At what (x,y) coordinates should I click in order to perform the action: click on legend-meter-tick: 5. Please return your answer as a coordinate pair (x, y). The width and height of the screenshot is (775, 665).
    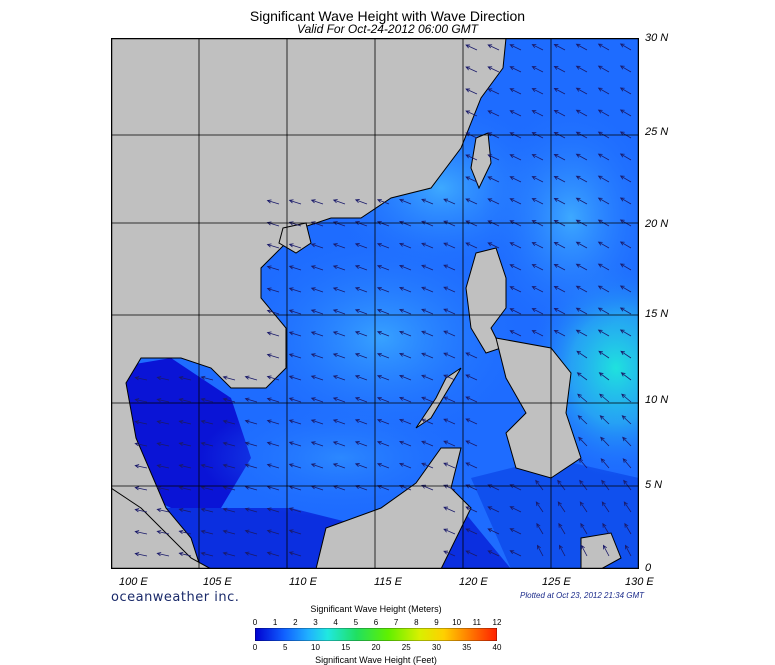
    Looking at the image, I should click on (356, 622).